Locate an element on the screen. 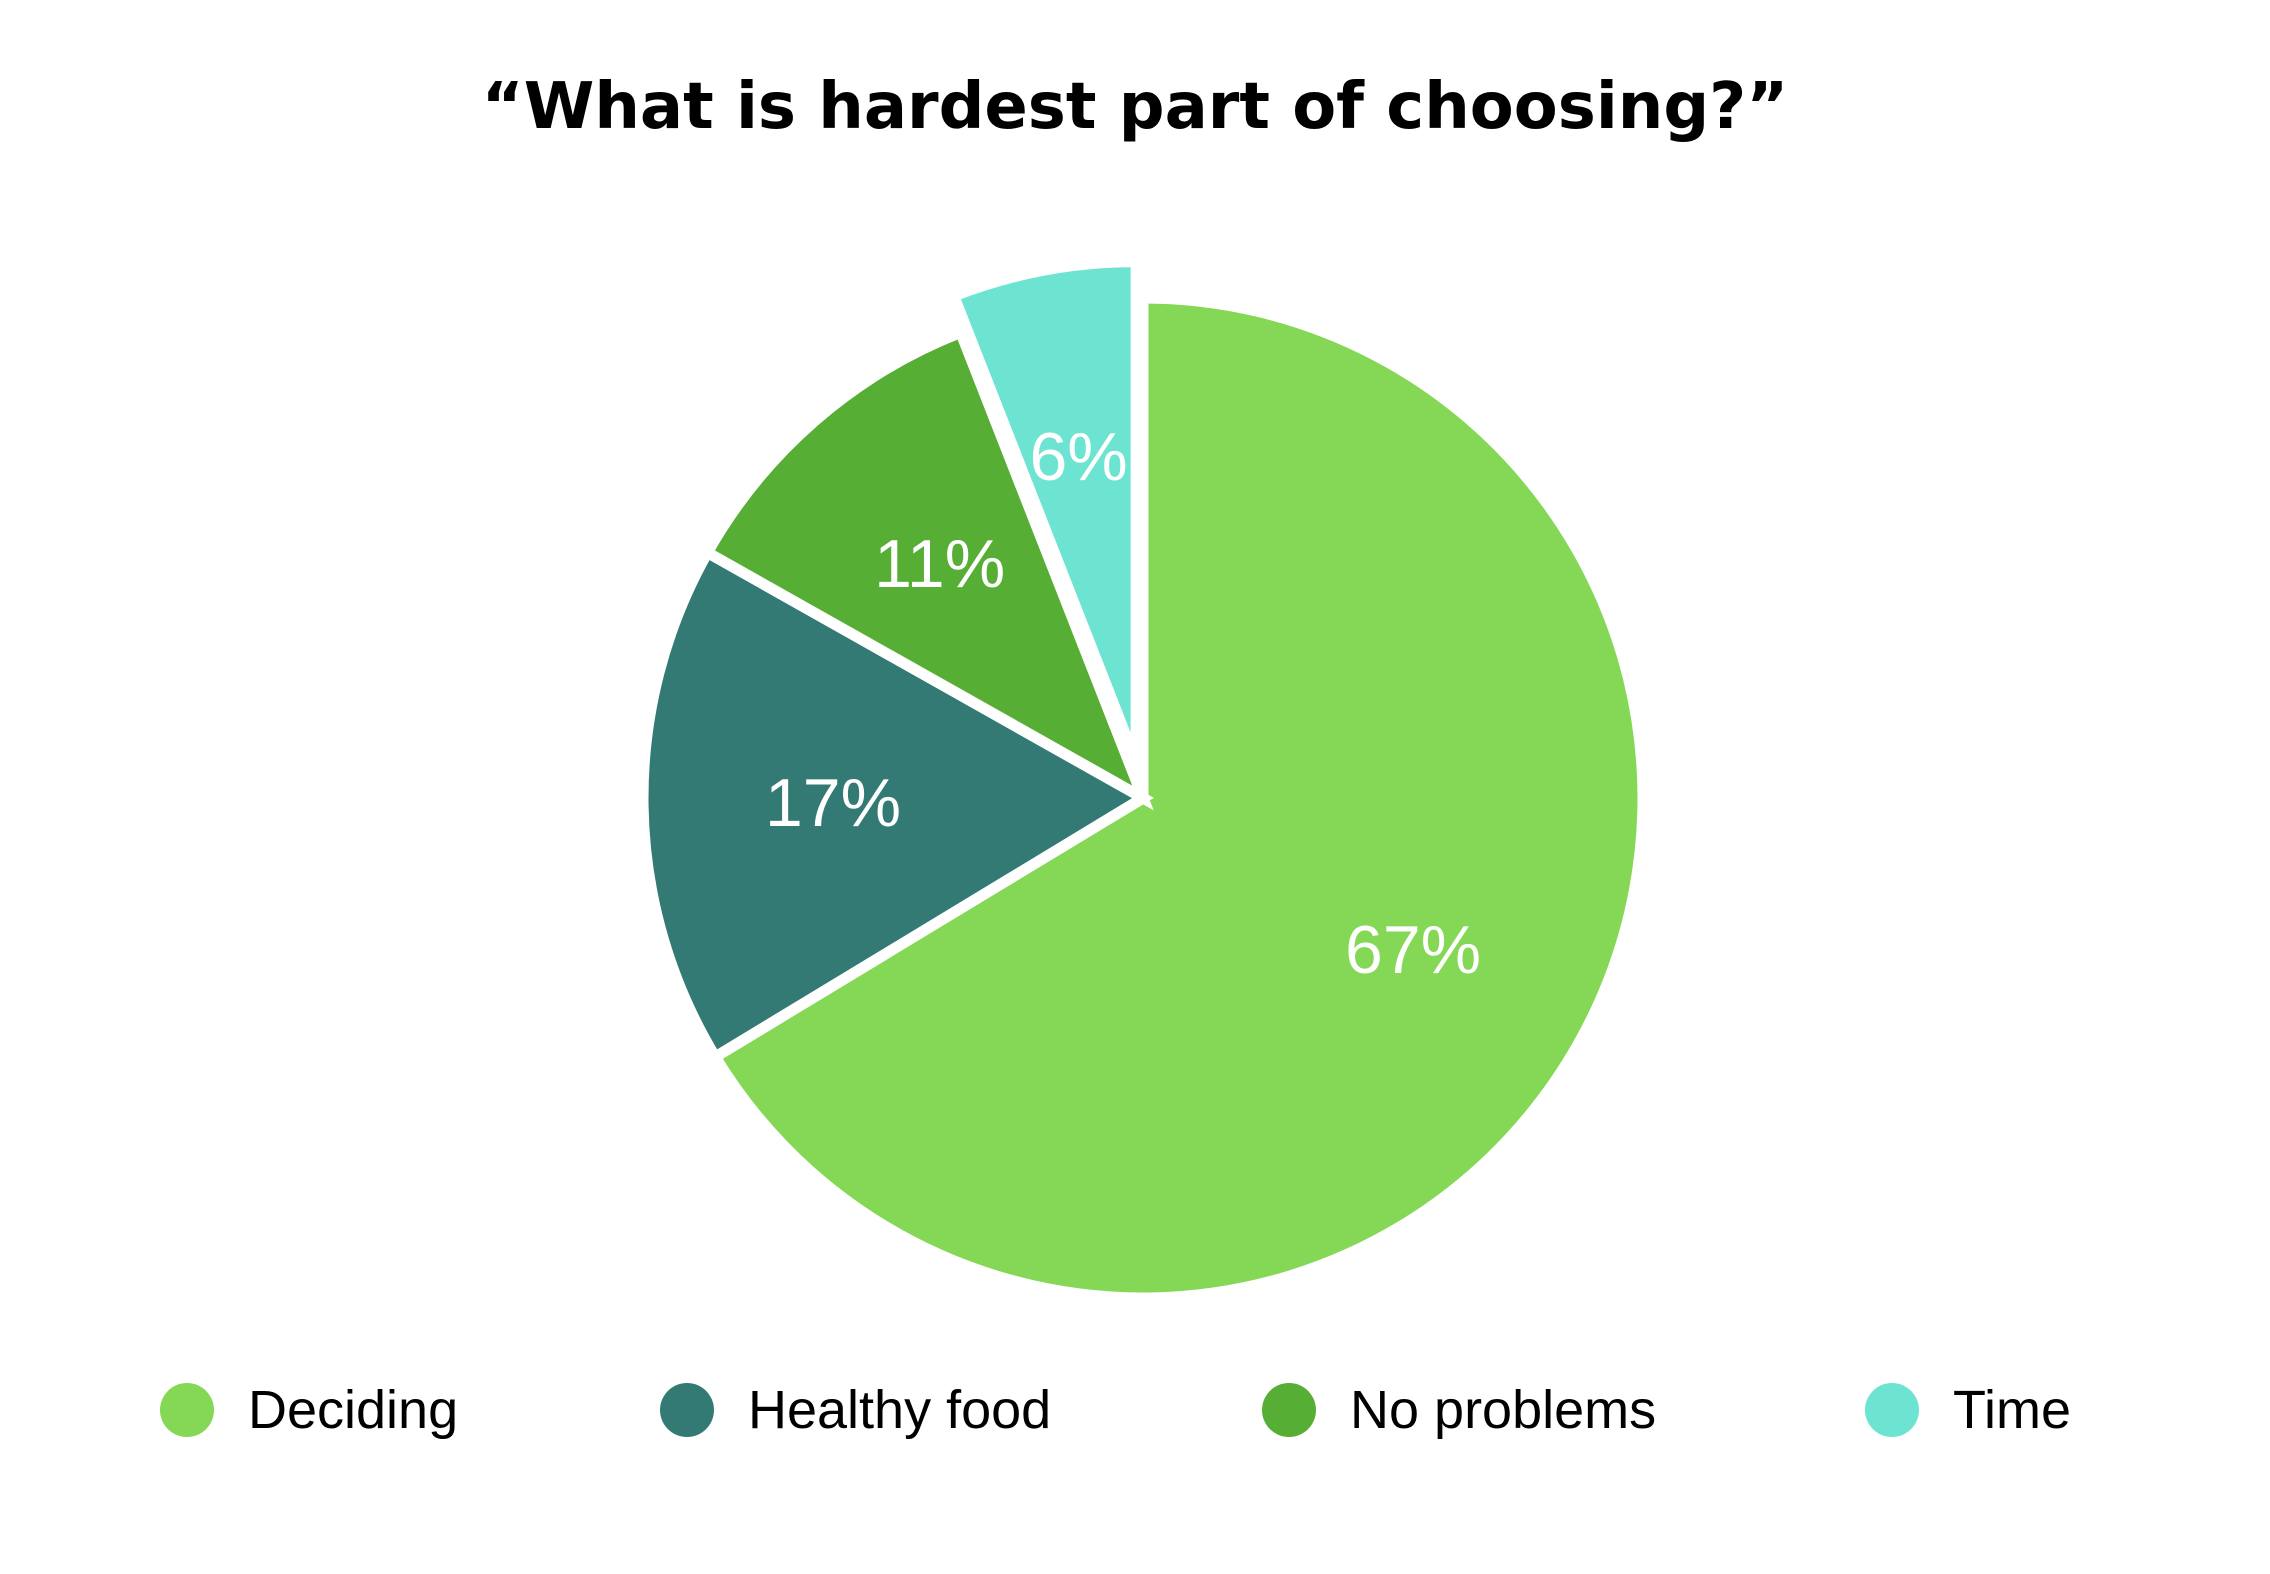  pie-slice-labels: 67% 17% 11% 6% is located at coordinates (1123, 703).